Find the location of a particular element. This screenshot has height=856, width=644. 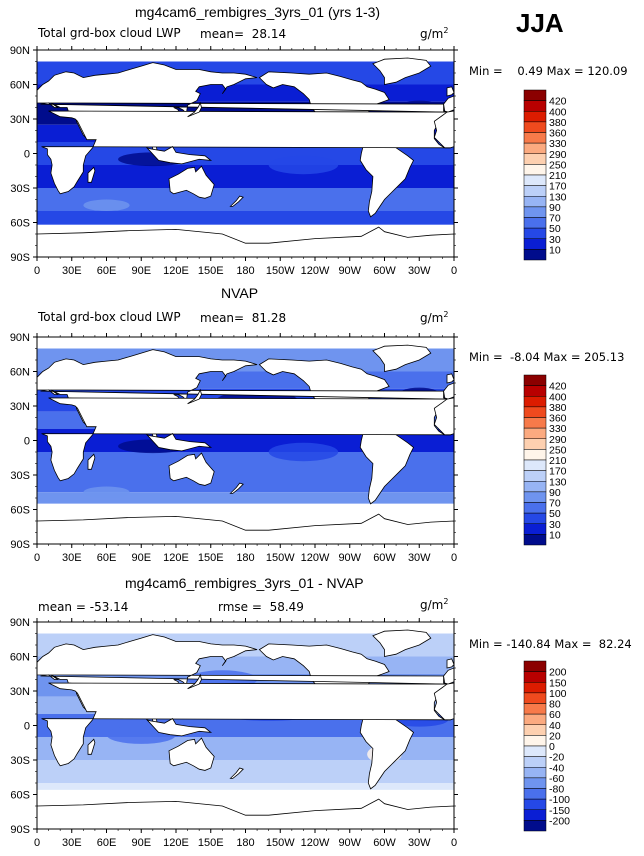

colorbar-label: -40 is located at coordinates (556, 768).